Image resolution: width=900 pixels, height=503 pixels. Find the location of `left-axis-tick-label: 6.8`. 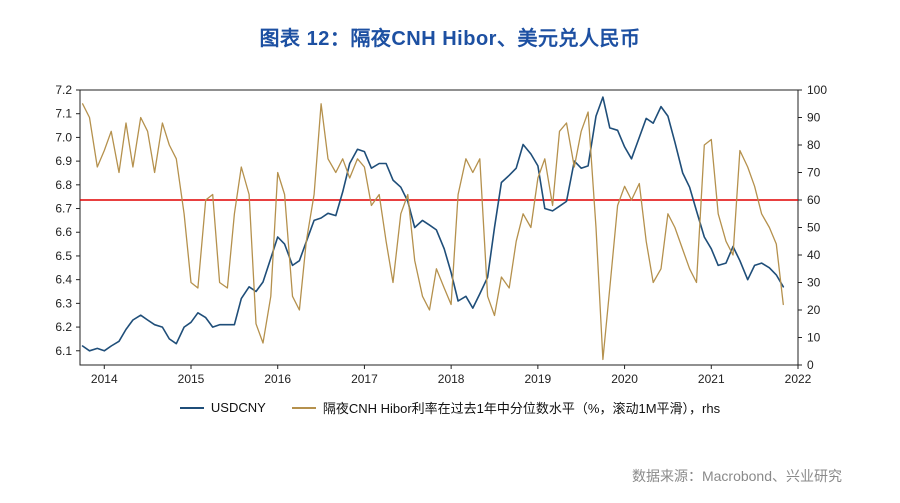

left-axis-tick-label: 6.8 is located at coordinates (63, 185).